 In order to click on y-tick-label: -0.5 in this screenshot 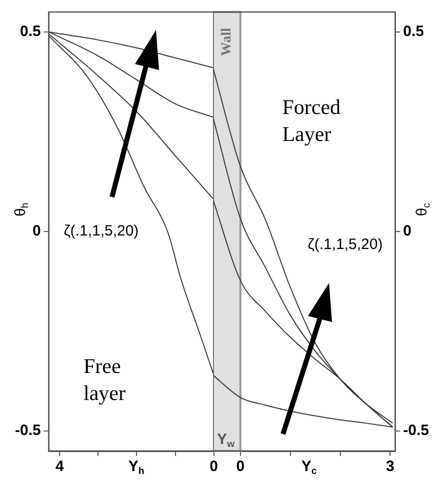, I will do `click(27, 431)`.